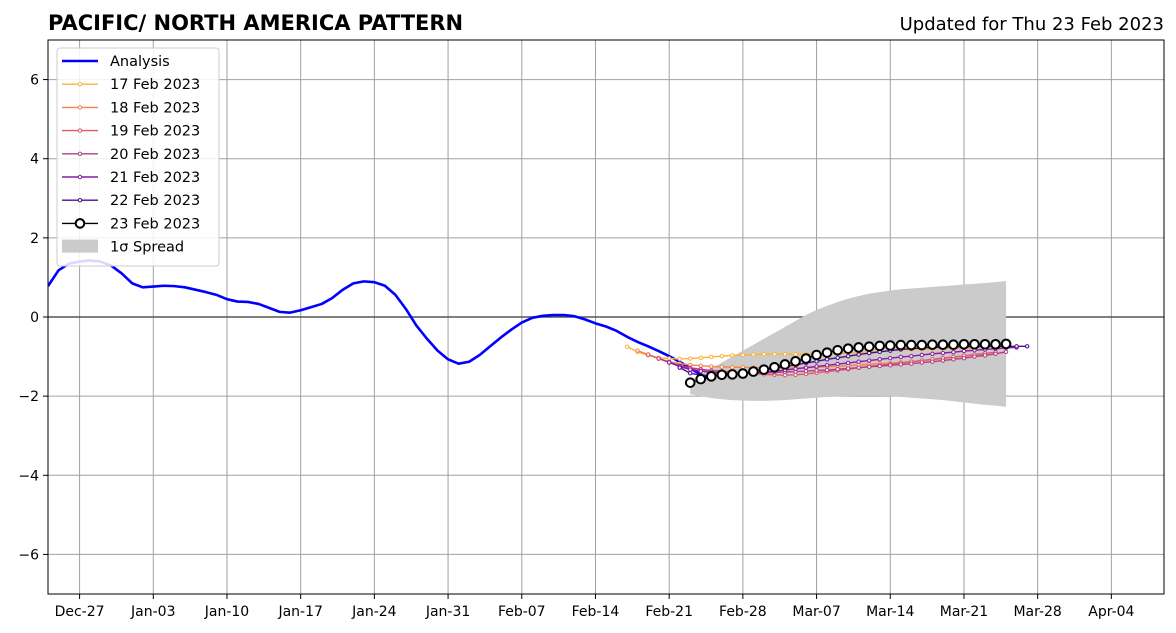 Image resolution: width=1176 pixels, height=633 pixels. I want to click on y-tick-label: 6, so click(34, 81).